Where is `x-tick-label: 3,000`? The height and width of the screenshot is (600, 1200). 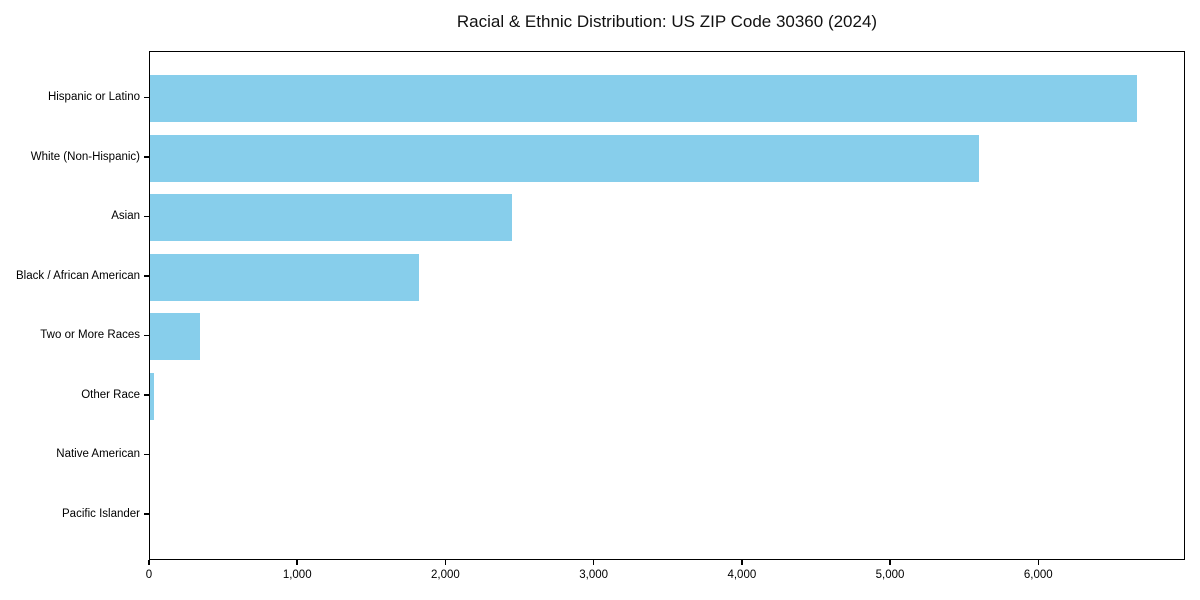
x-tick-label: 3,000 is located at coordinates (594, 575).